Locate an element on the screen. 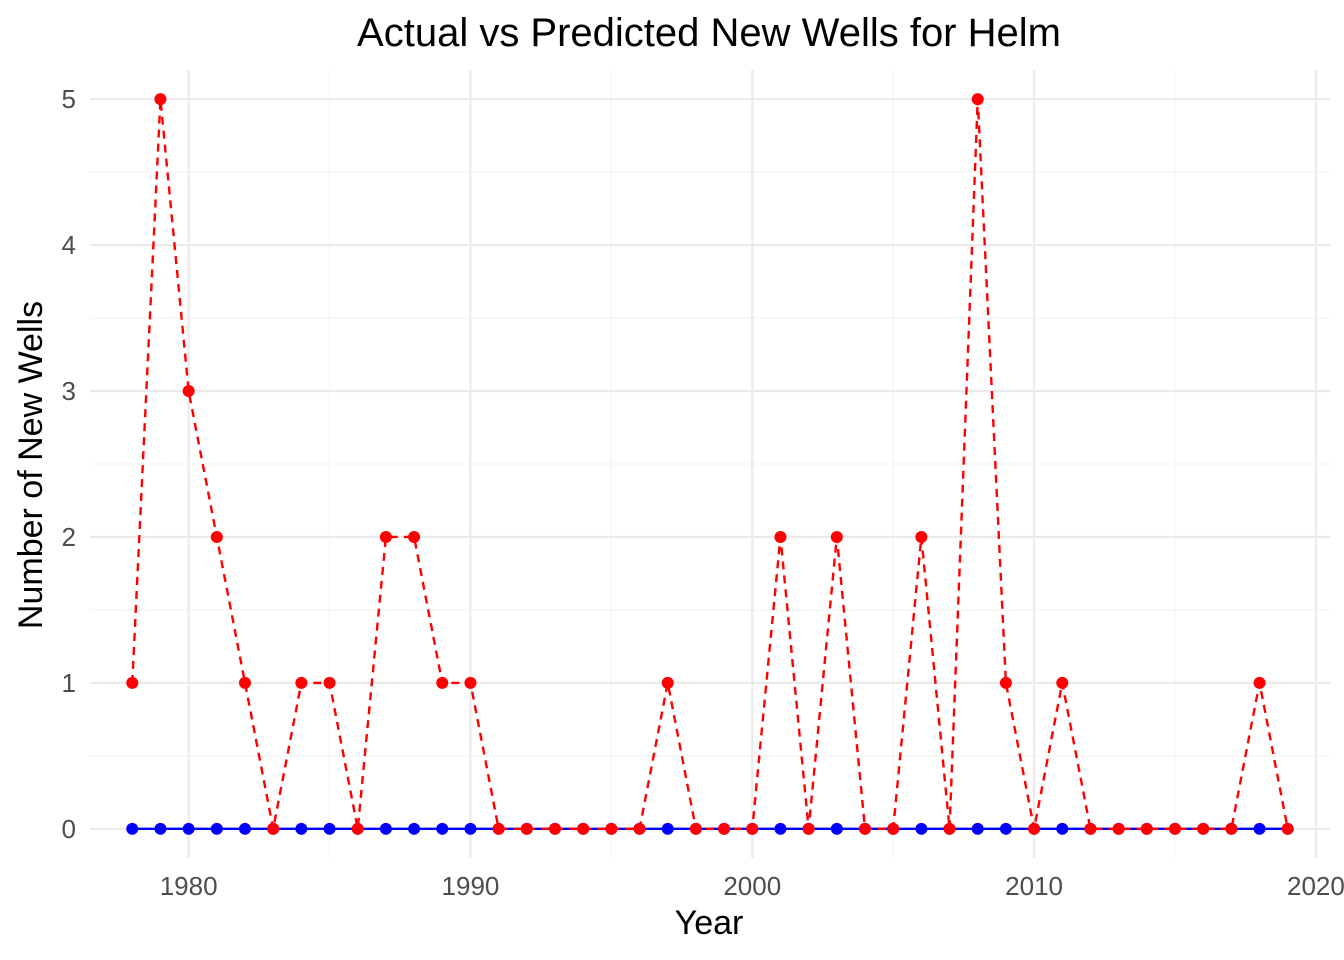 The width and height of the screenshot is (1344, 960). y-tick-label: 4 is located at coordinates (69, 245).